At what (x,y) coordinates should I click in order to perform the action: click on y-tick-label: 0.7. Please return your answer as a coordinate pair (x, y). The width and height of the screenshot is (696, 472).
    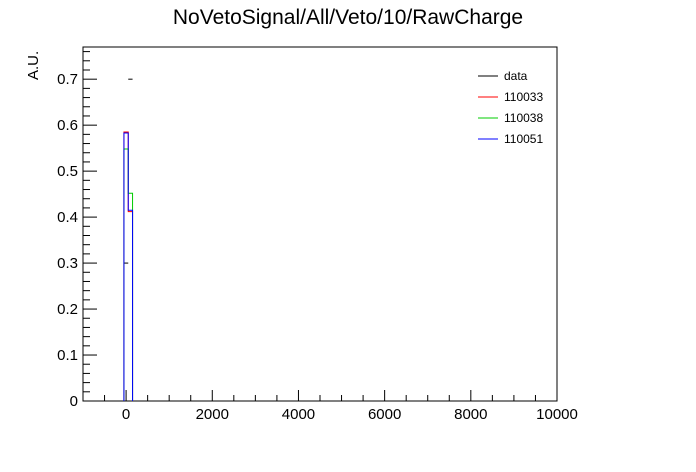
    Looking at the image, I should click on (67, 79).